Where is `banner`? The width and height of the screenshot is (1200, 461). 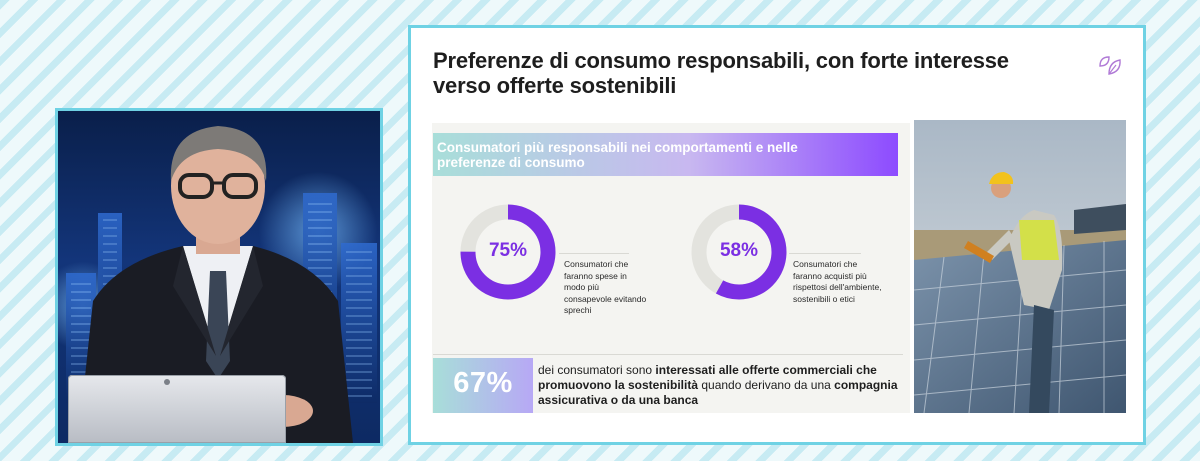
banner is located at coordinates (665, 154).